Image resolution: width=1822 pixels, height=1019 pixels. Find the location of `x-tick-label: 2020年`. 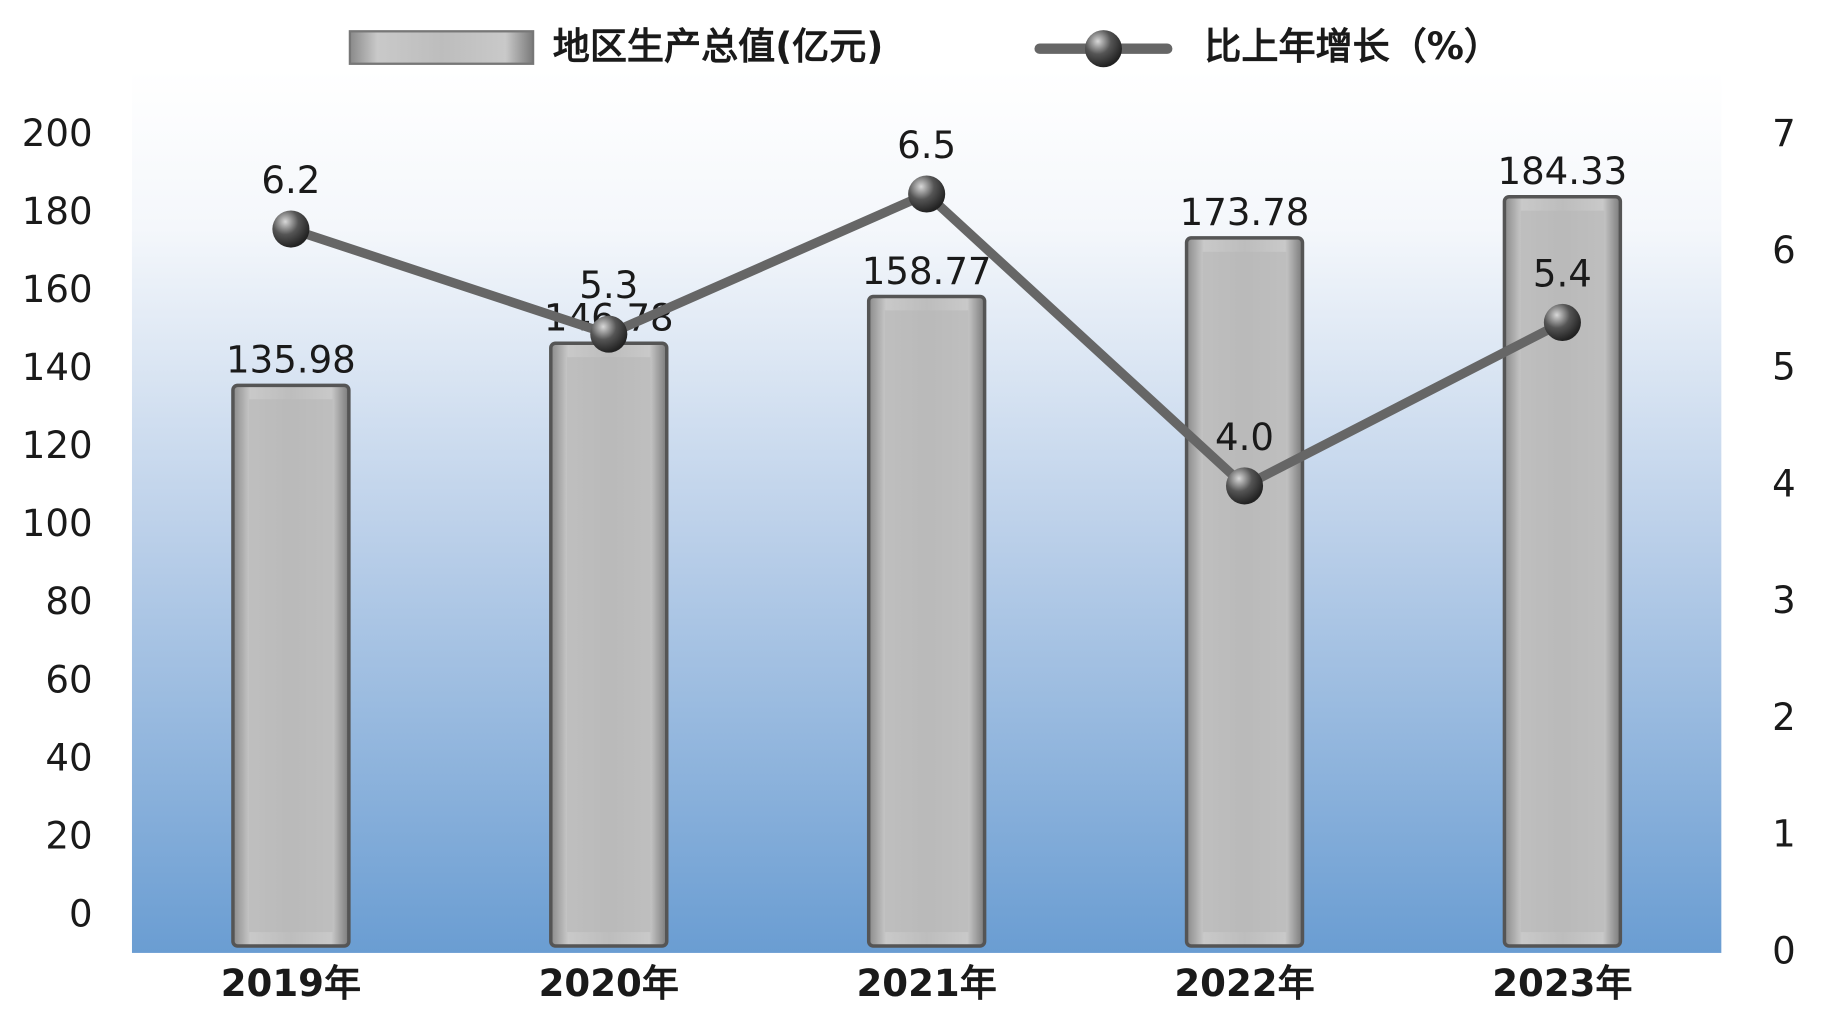

x-tick-label: 2020年 is located at coordinates (609, 983).